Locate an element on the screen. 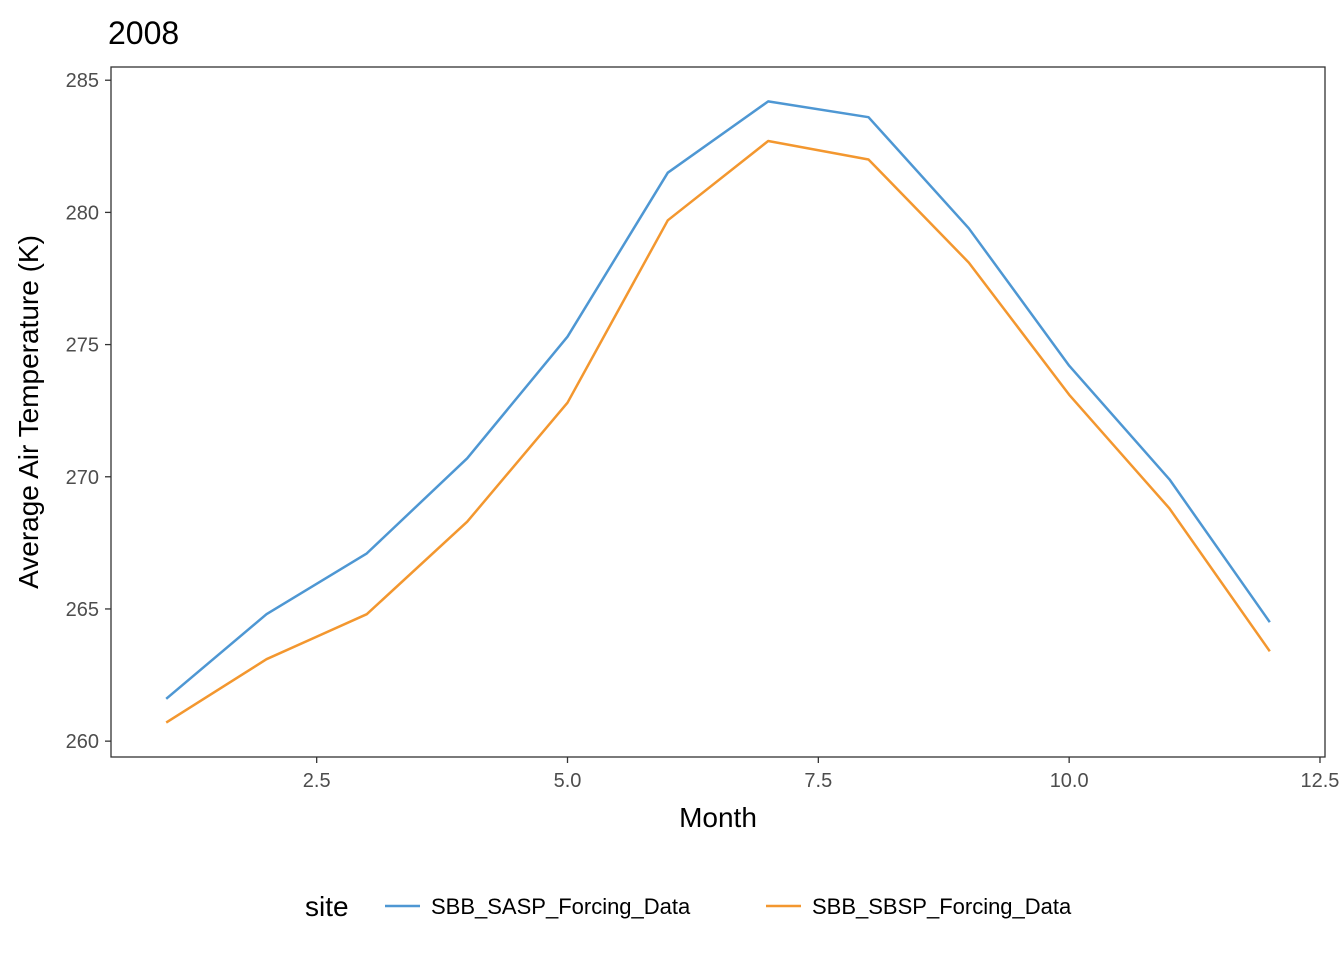 This screenshot has width=1344, height=960. x-tick-label: 10.0 is located at coordinates (1069, 781).